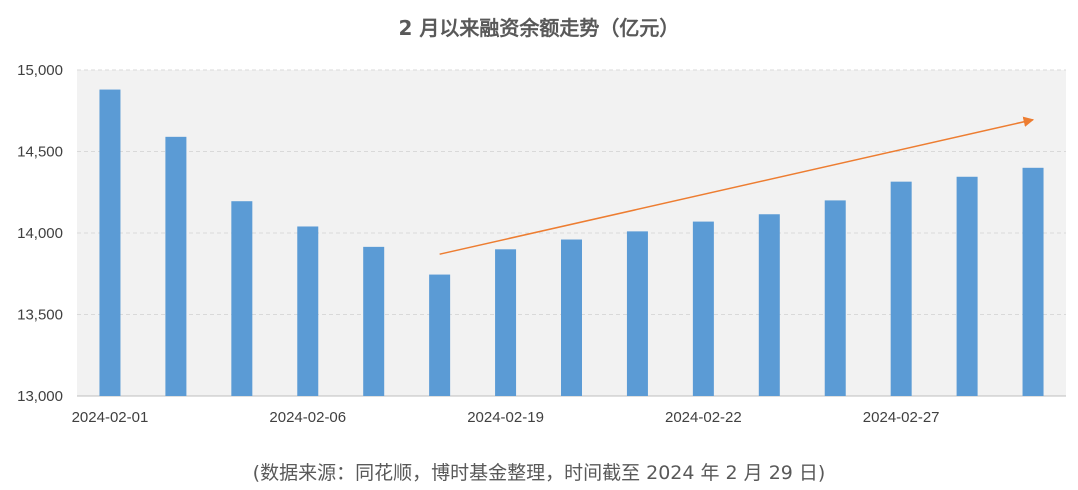 This screenshot has width=1078, height=490. I want to click on chart-title: 2 月以来融资余额走势（亿元）, so click(539, 28).